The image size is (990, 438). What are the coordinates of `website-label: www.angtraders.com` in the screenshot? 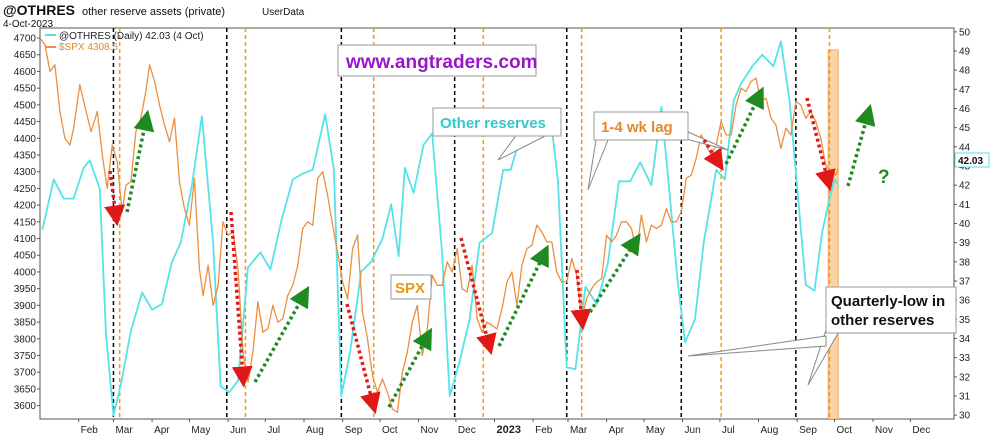 It's located at (441, 62).